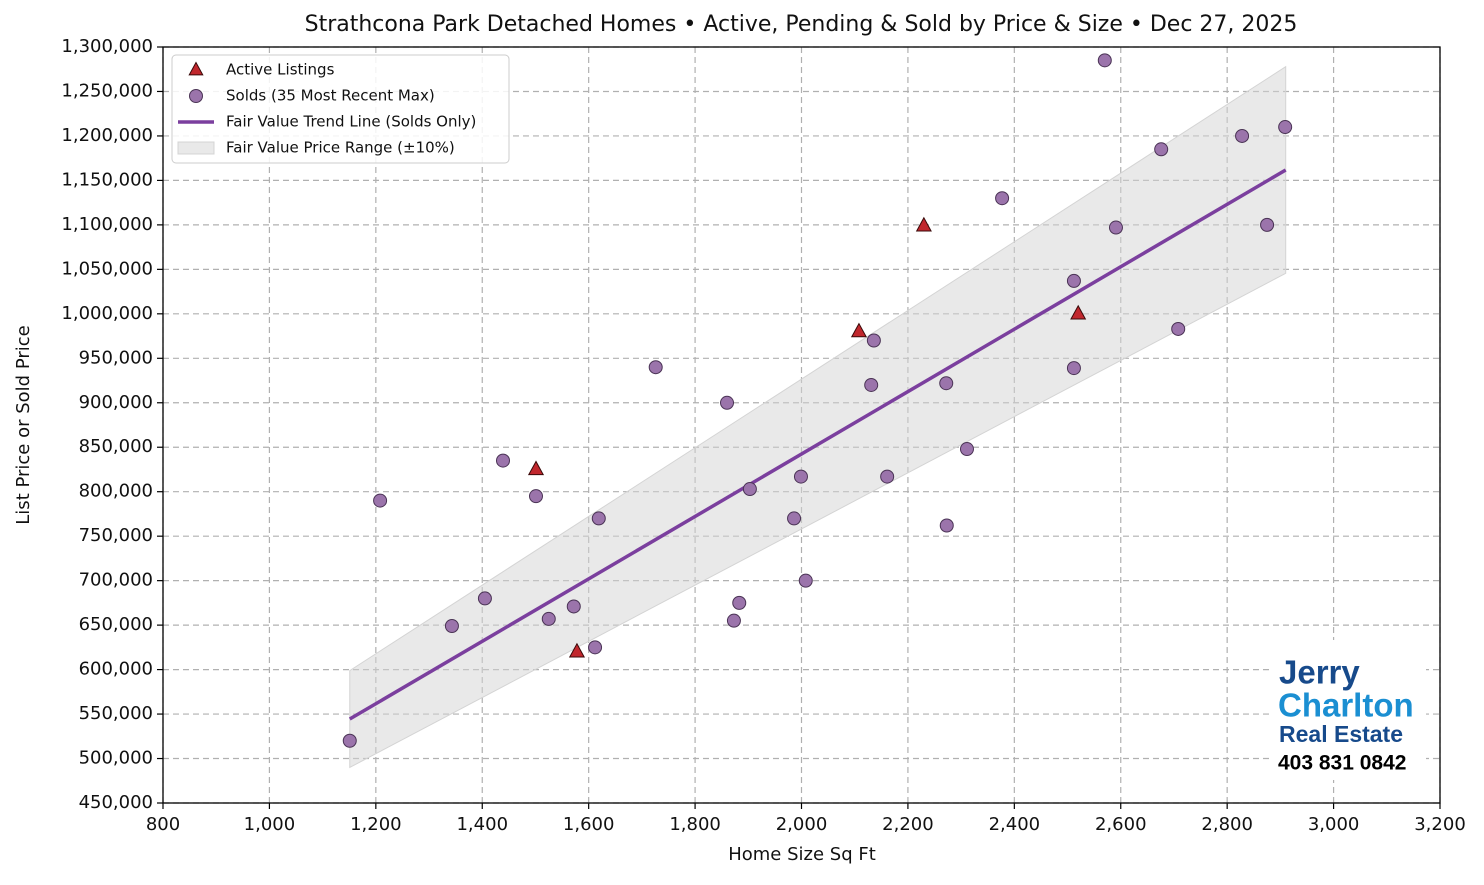  What do you see at coordinates (340, 148) in the screenshot?
I see `legend-label: Fair Value Price Range (±10%)` at bounding box center [340, 148].